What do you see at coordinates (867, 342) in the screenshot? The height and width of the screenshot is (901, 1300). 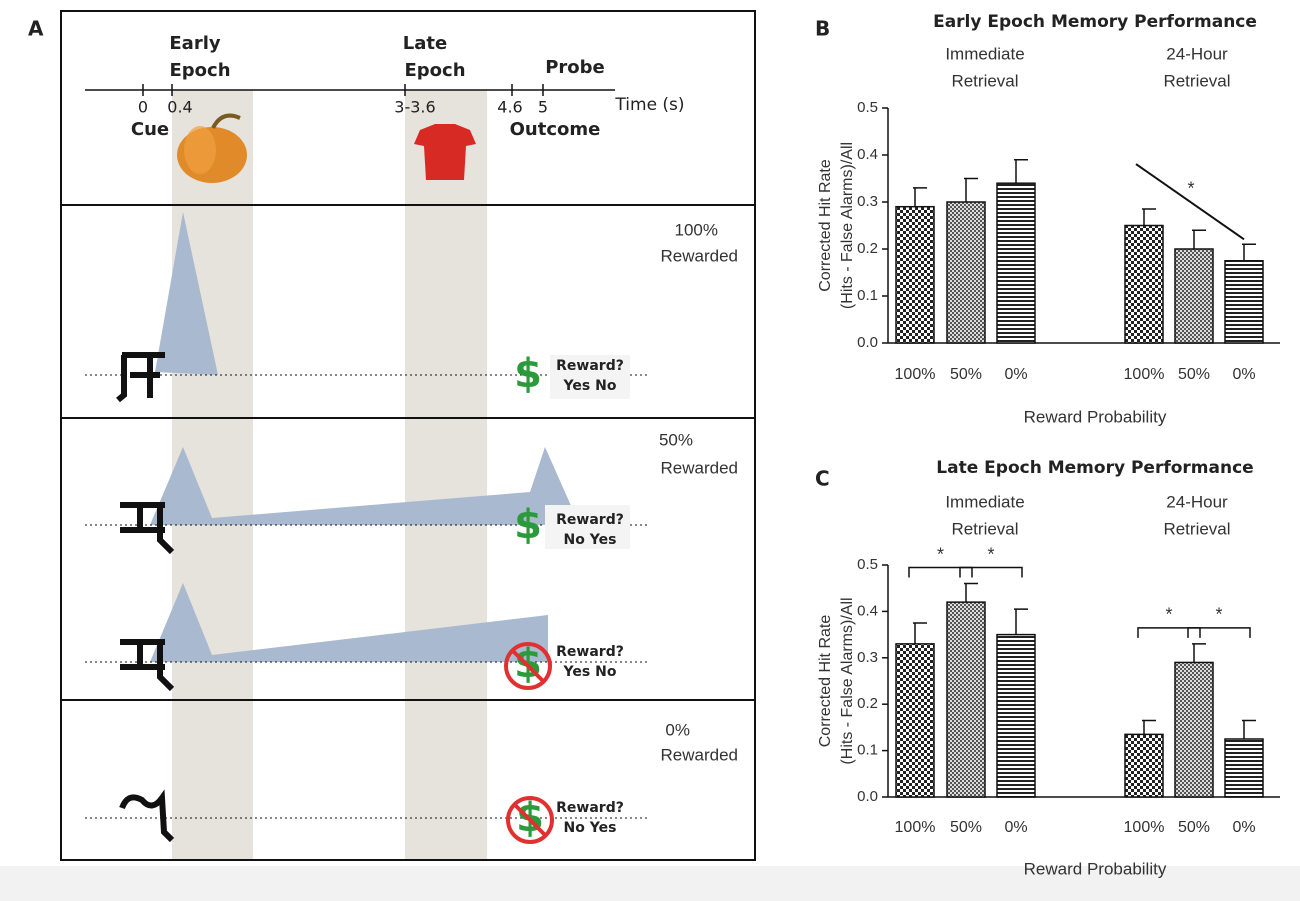 I see `y-tick-label: 0.0` at bounding box center [867, 342].